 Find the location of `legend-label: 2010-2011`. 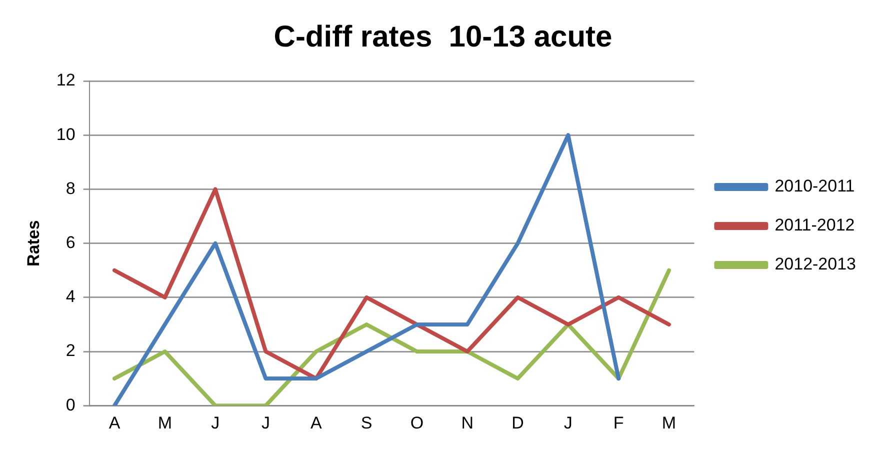

legend-label: 2010-2011 is located at coordinates (814, 186).